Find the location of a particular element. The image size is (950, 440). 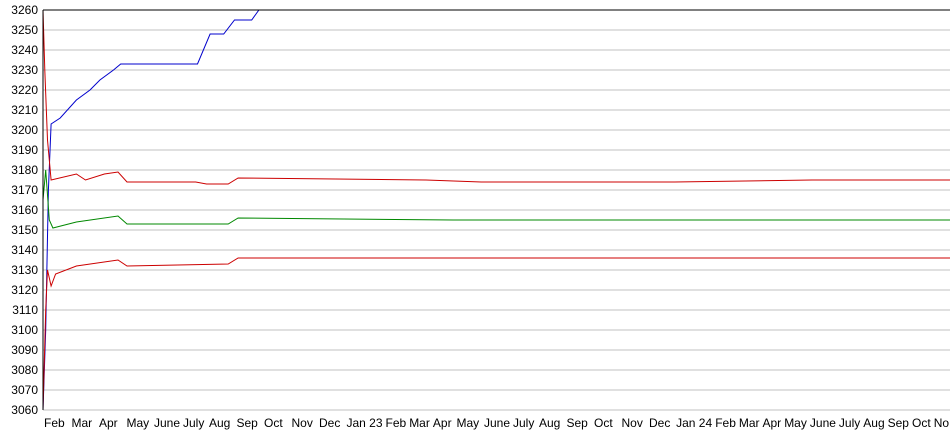

y-tick-label: 3190 is located at coordinates (24, 150).